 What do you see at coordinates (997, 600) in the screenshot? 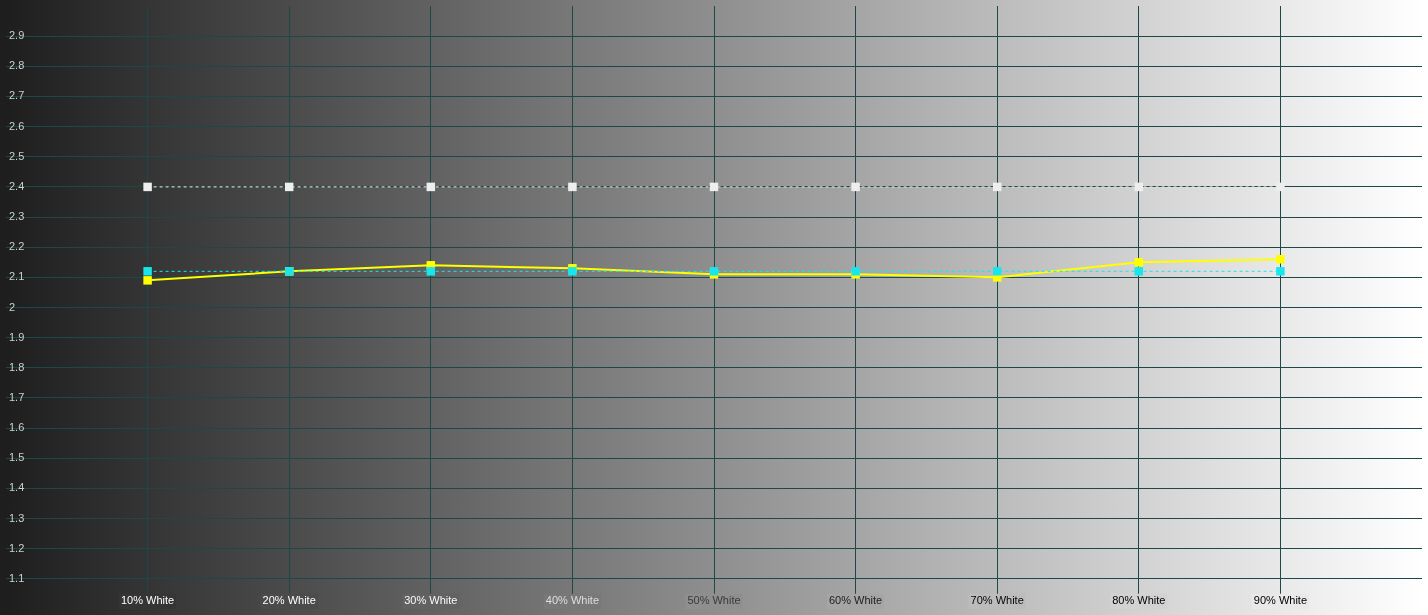
I see `x-tick-label: 70% White` at bounding box center [997, 600].